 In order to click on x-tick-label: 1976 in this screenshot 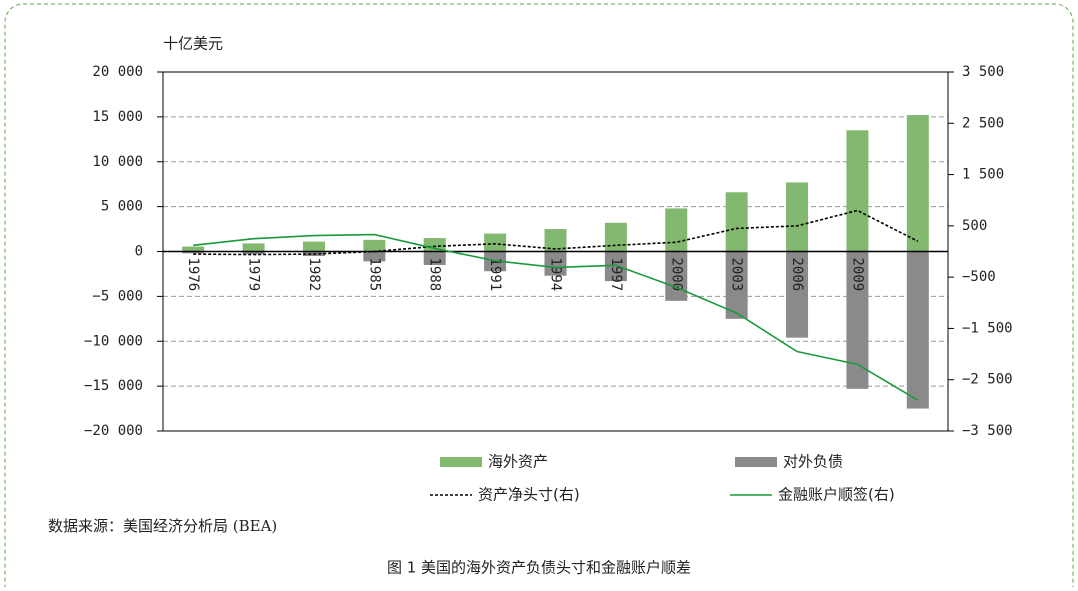, I will do `click(193, 275)`.